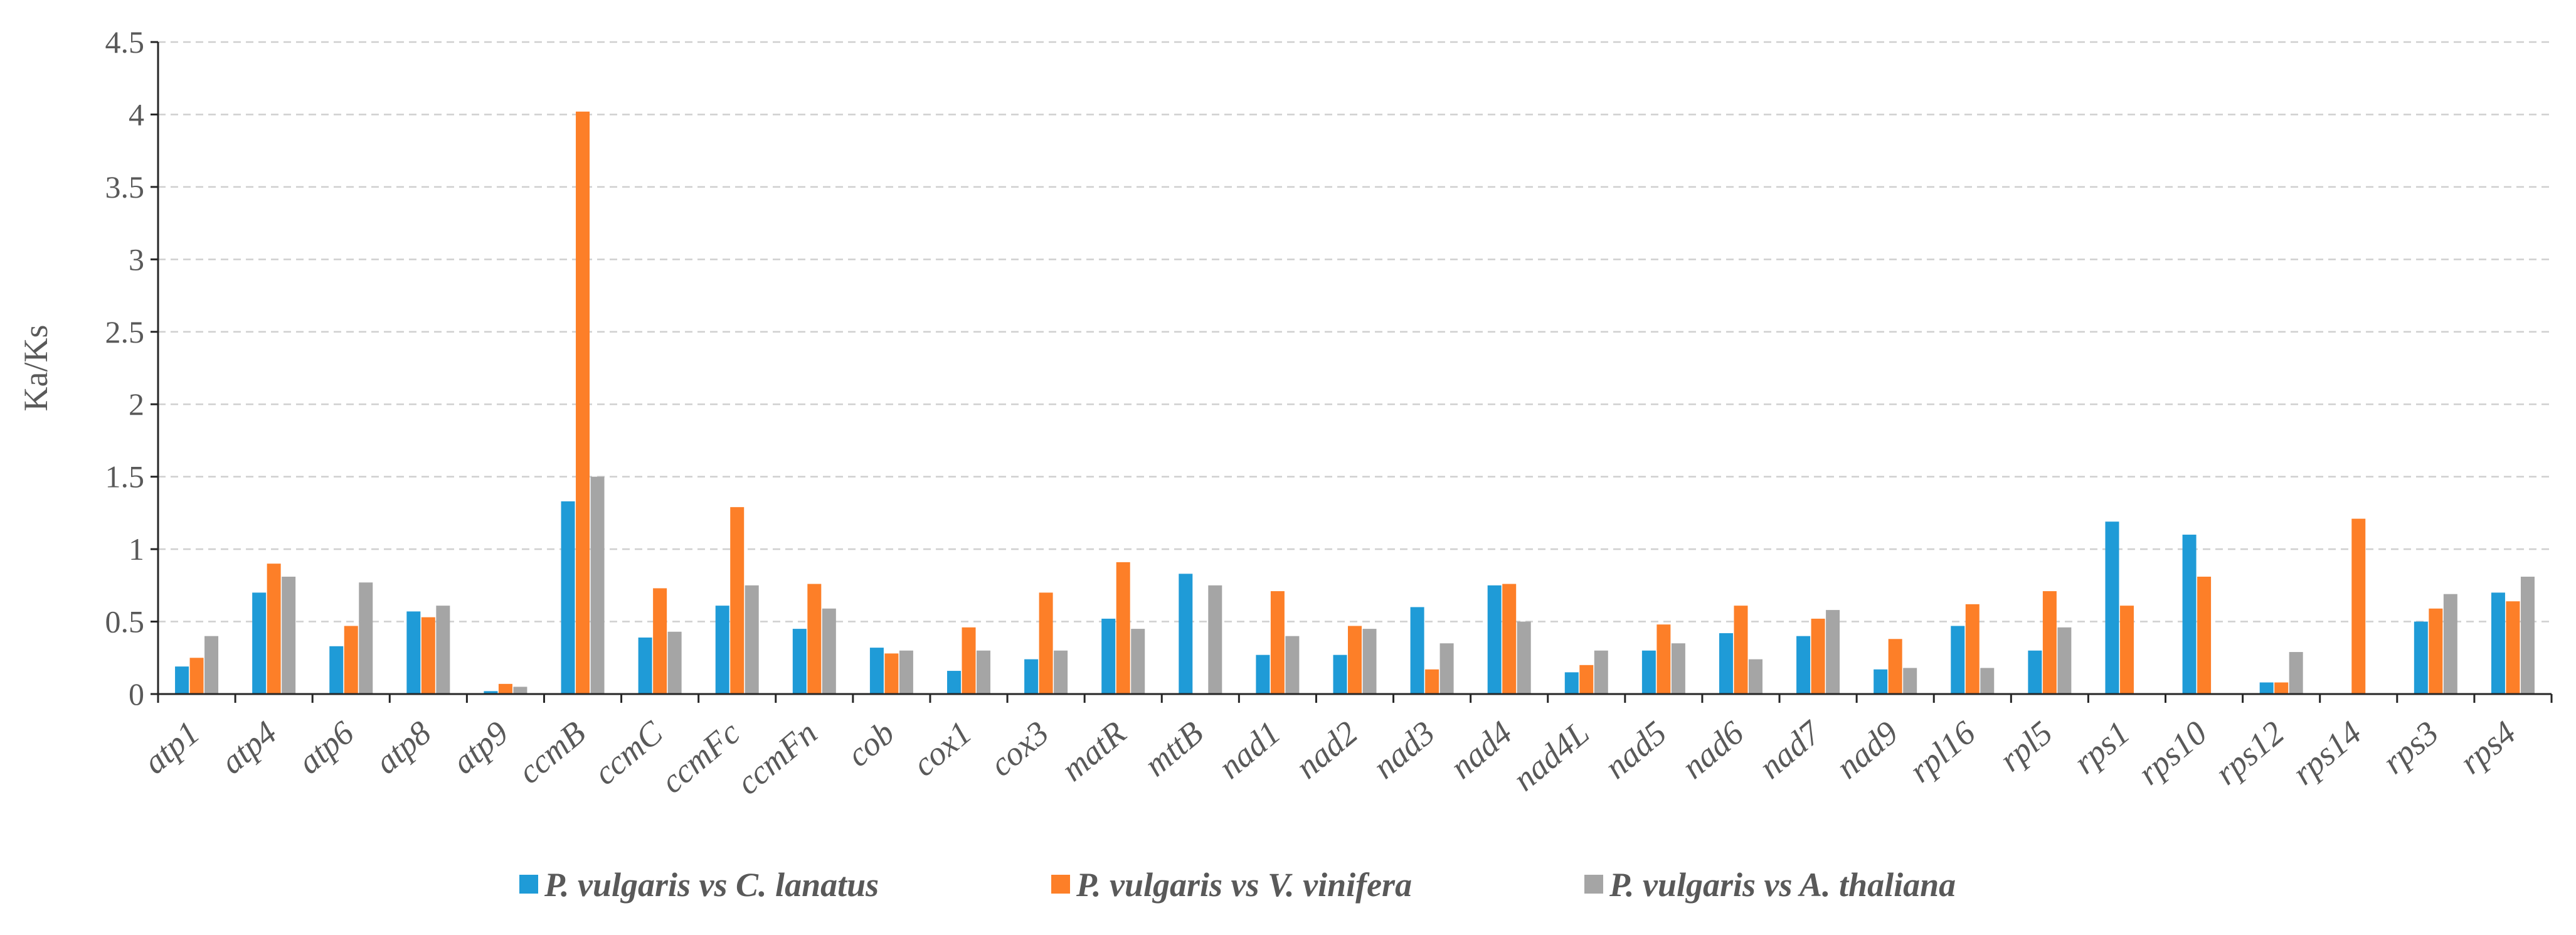 Image resolution: width=2576 pixels, height=935 pixels. What do you see at coordinates (2102, 747) in the screenshot?
I see `x-tick-label-rps1: rps1` at bounding box center [2102, 747].